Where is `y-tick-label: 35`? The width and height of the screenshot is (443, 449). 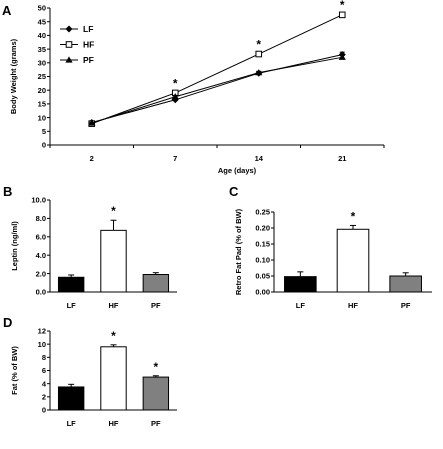
y-tick-label: 35 is located at coordinates (42, 49).